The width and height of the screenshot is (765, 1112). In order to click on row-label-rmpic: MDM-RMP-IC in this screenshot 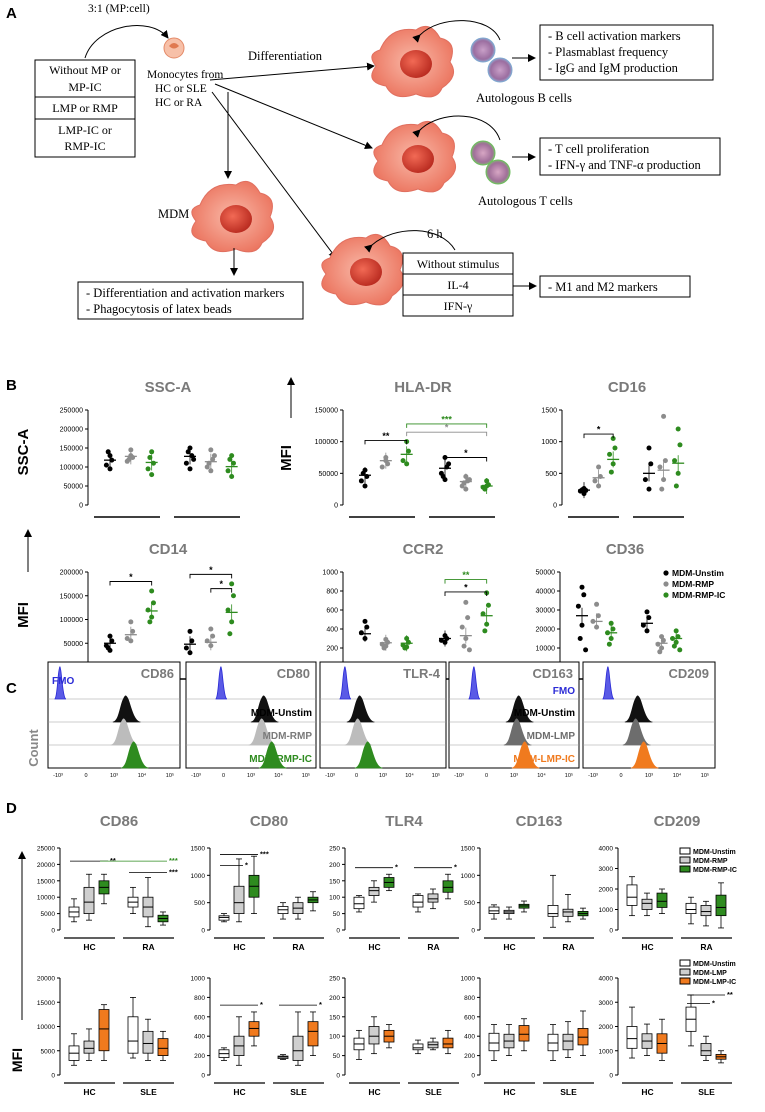, I will do `click(280, 759)`.